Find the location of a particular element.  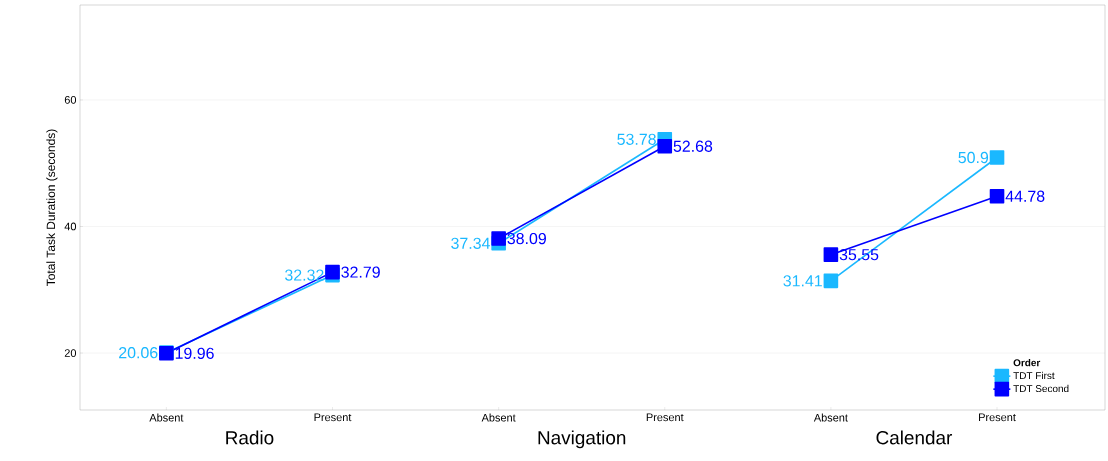

data-label: 52.68 is located at coordinates (693, 146).